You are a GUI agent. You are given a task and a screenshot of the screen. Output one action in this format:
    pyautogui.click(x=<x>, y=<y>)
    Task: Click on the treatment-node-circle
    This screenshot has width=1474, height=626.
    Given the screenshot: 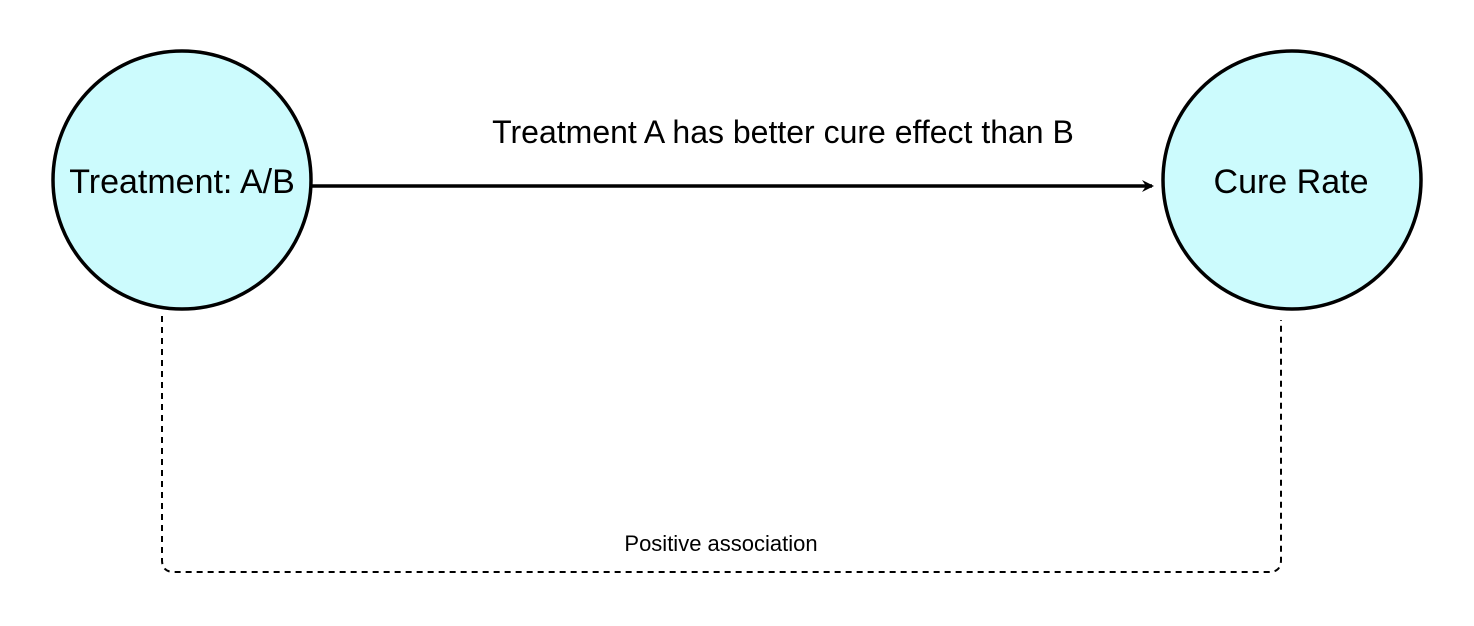 What is the action you would take?
    pyautogui.click(x=182, y=180)
    